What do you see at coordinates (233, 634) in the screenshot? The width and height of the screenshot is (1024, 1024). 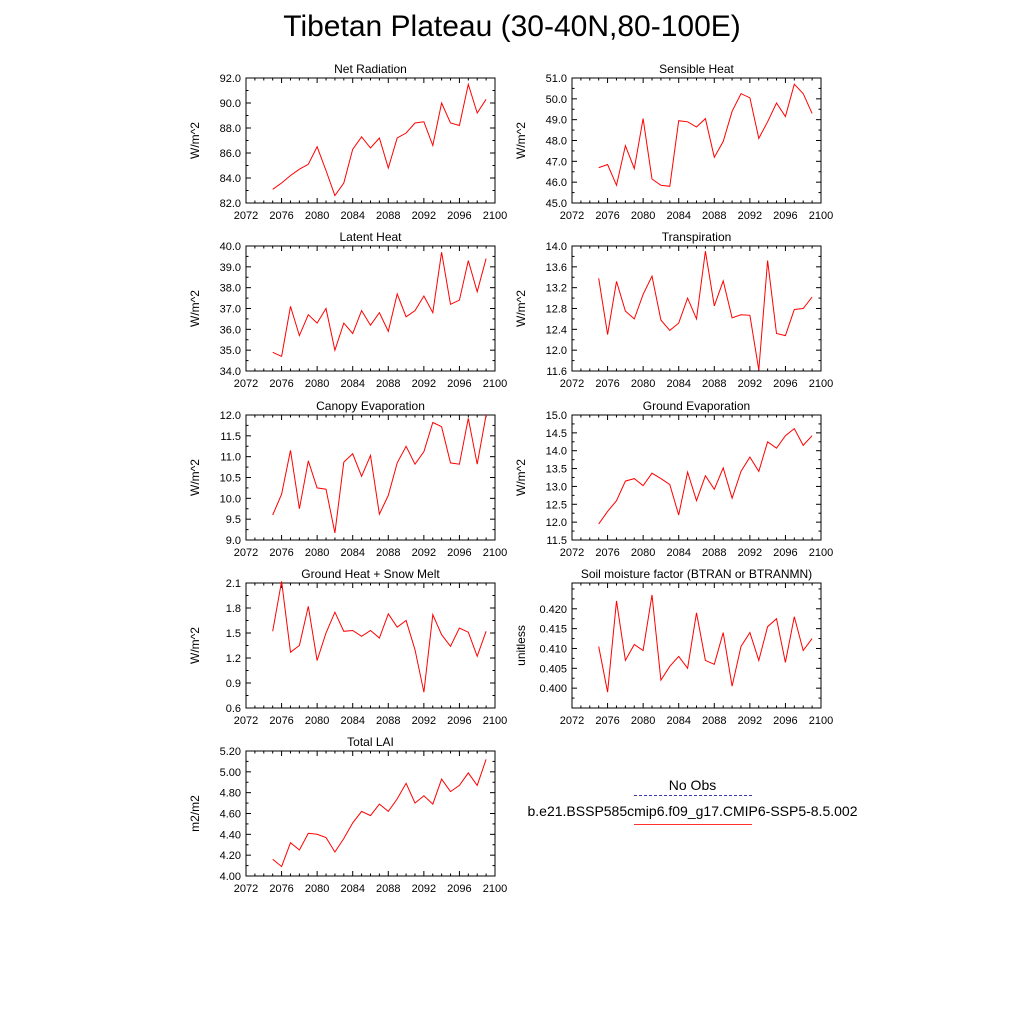 I see `y-tick-label: 1.5` at bounding box center [233, 634].